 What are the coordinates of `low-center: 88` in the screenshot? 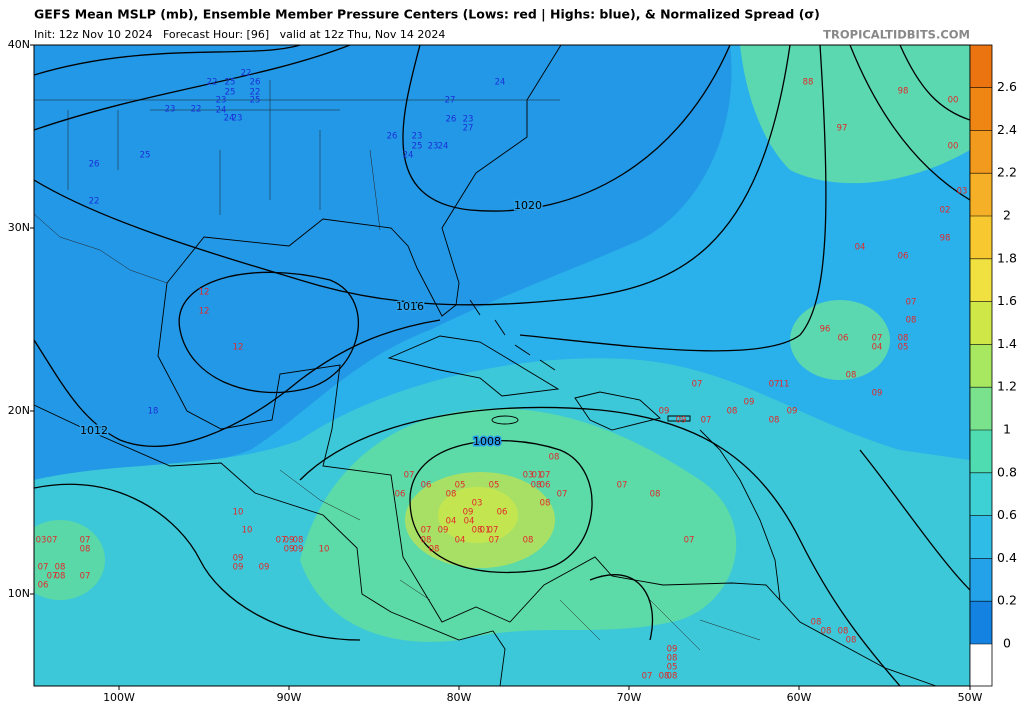 It's located at (808, 83).